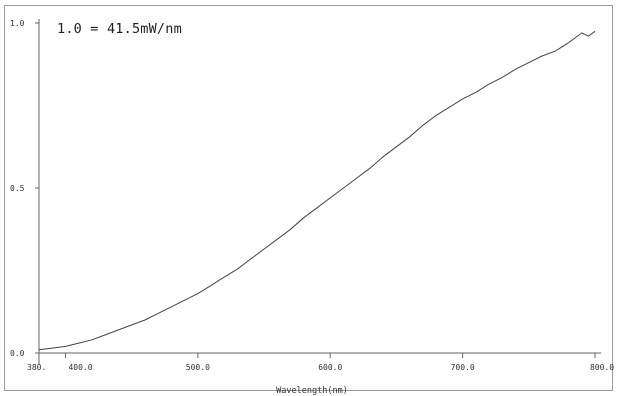 Image resolution: width=618 pixels, height=396 pixels. I want to click on x-tick-label: 700.0, so click(463, 367).